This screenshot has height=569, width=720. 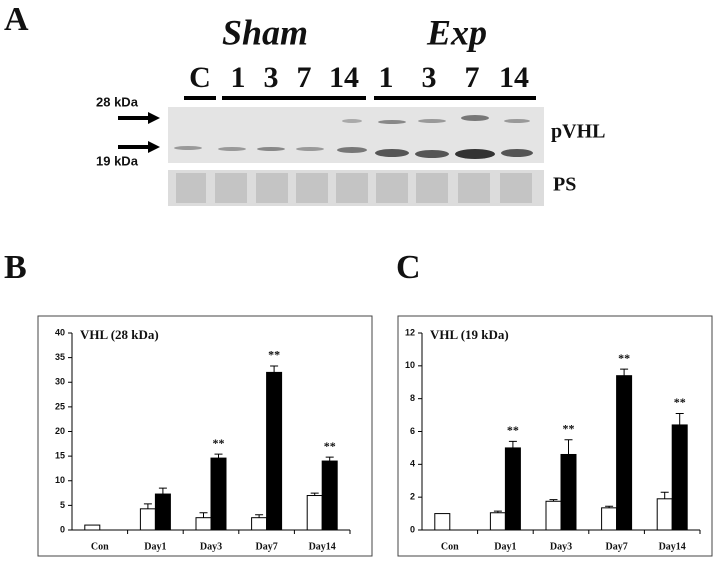 What do you see at coordinates (410, 332) in the screenshot?
I see `y-tick-label: 12` at bounding box center [410, 332].